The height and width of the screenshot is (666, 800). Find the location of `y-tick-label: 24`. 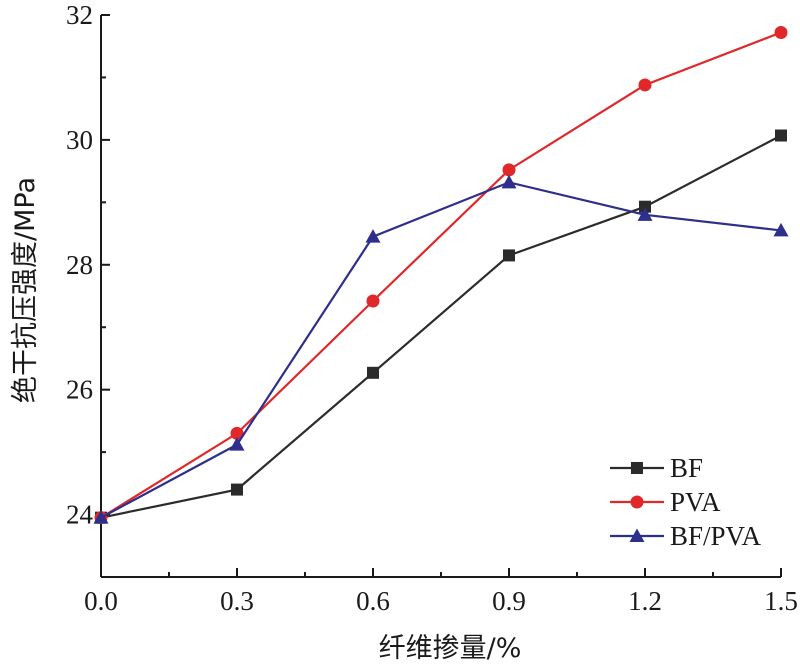

y-tick-label: 24 is located at coordinates (80, 515).